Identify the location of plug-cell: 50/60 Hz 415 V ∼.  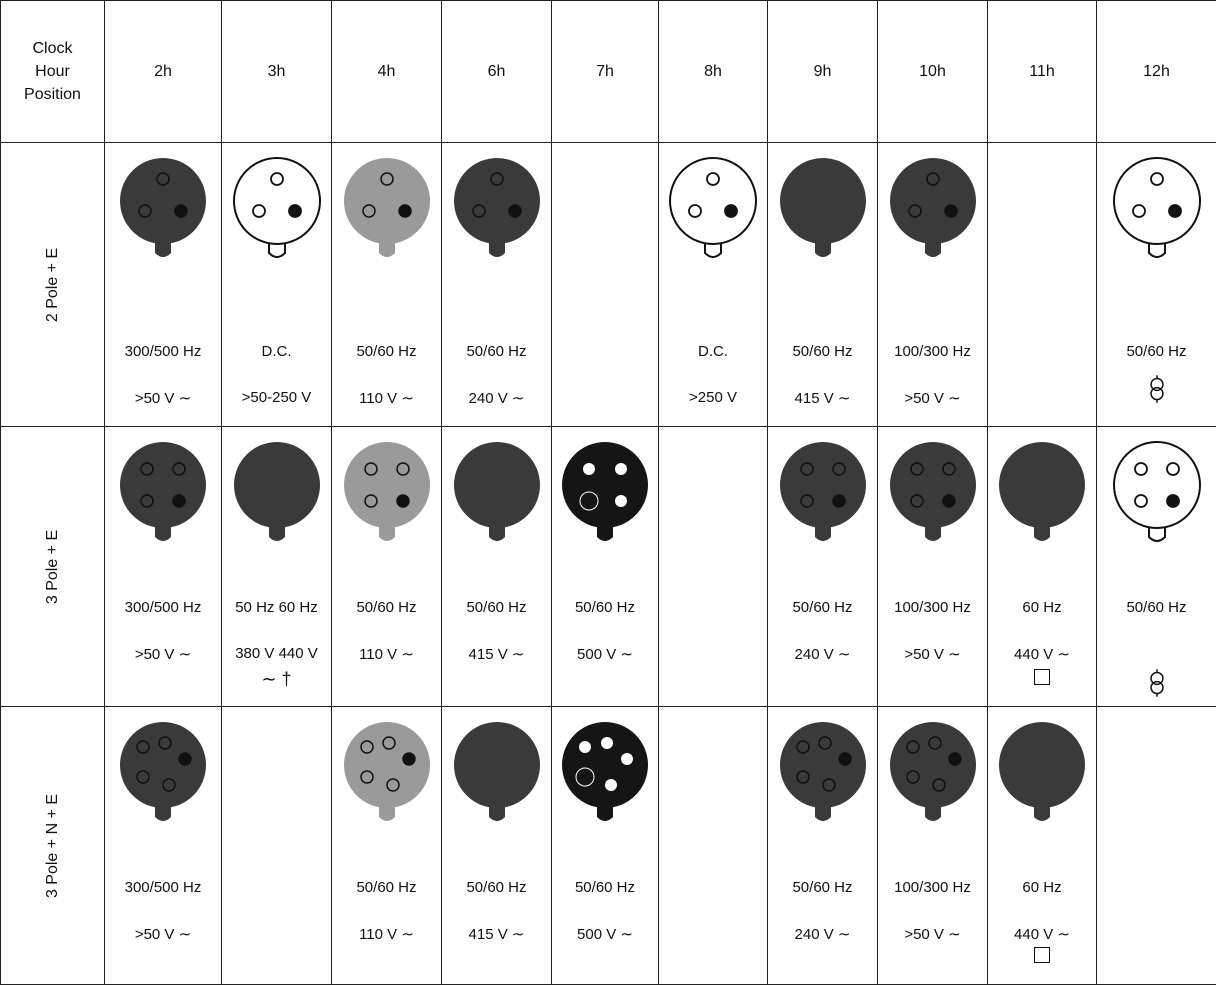
(823, 285).